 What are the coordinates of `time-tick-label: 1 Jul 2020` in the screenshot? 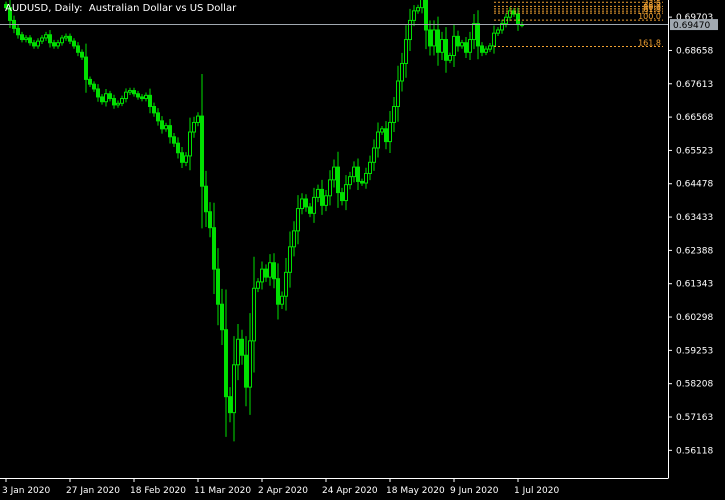 It's located at (536, 491).